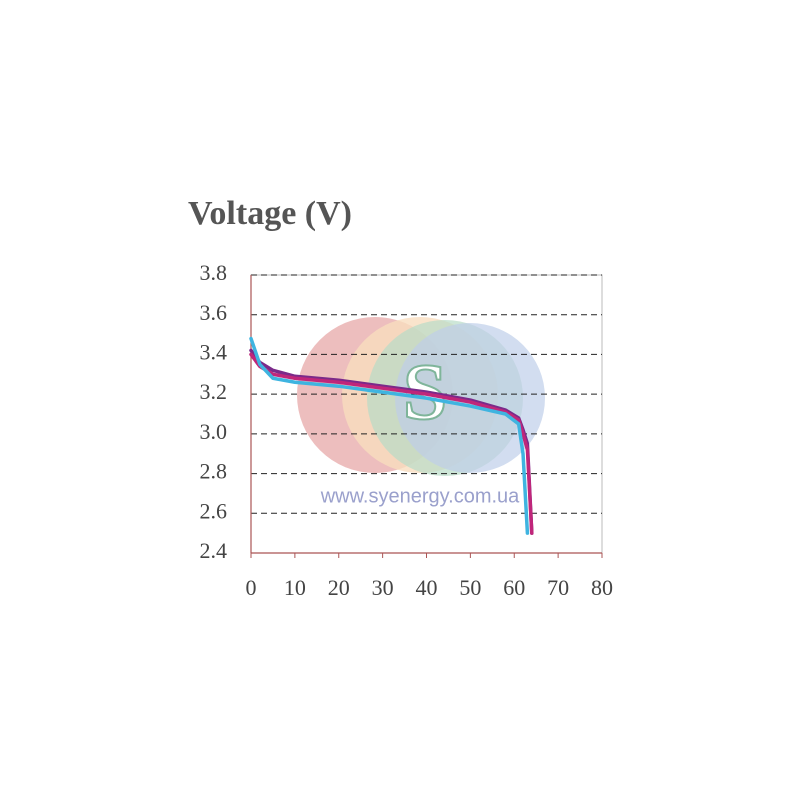 The height and width of the screenshot is (800, 800). Describe the element at coordinates (214, 312) in the screenshot. I see `y-tick-label: 3.6` at that location.